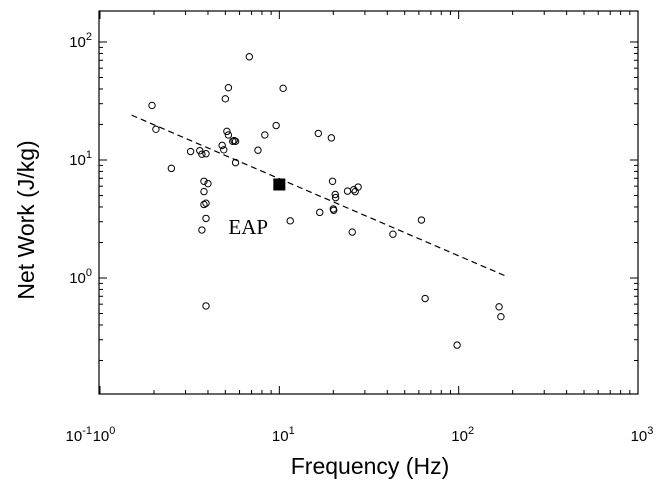  Describe the element at coordinates (104, 435) in the screenshot. I see `x-tick-label: 10⁰` at that location.